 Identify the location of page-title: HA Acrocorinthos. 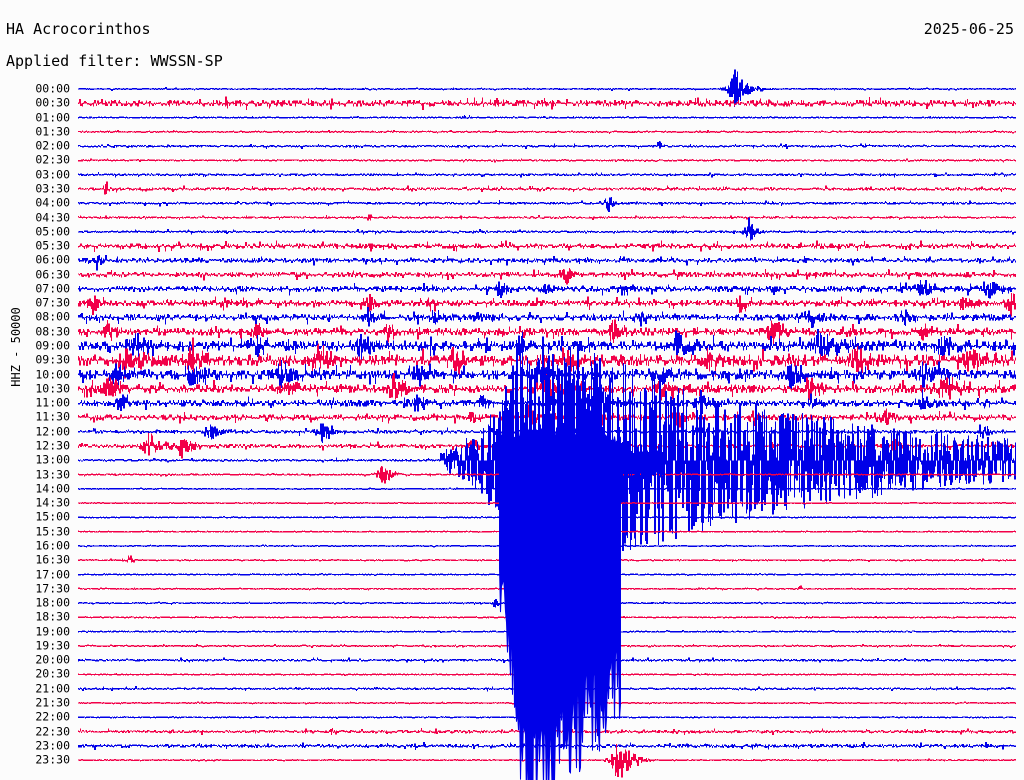
(78, 29).